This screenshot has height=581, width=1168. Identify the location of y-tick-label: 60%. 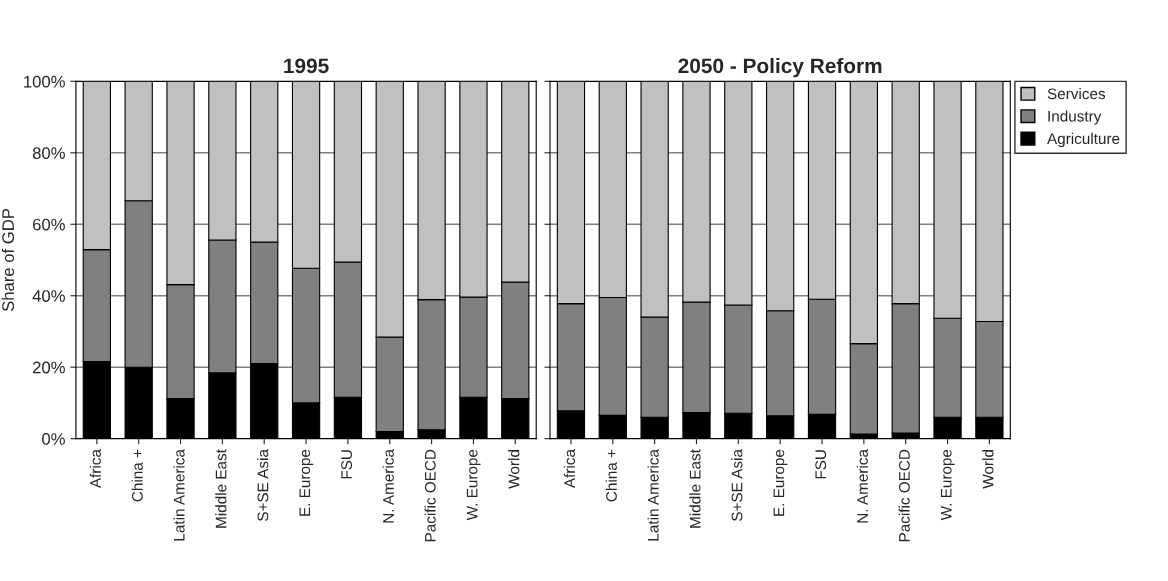
(48, 224).